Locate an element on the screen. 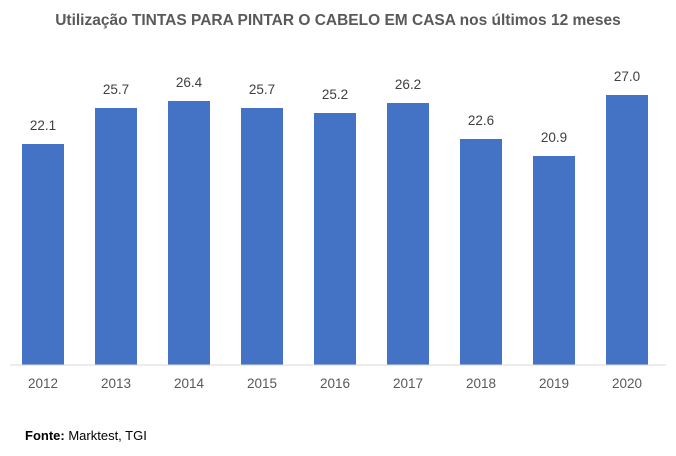 The image size is (676, 456). data-label-2018: 22.6 is located at coordinates (481, 120).